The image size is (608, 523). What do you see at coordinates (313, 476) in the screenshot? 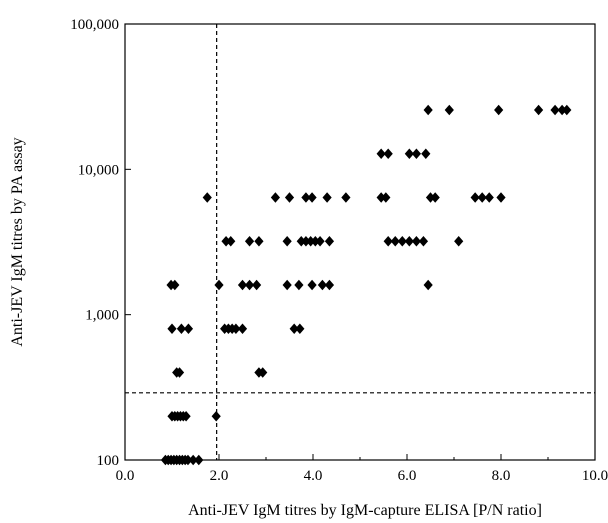
I see `x-tick-label: 4.0` at bounding box center [313, 476].